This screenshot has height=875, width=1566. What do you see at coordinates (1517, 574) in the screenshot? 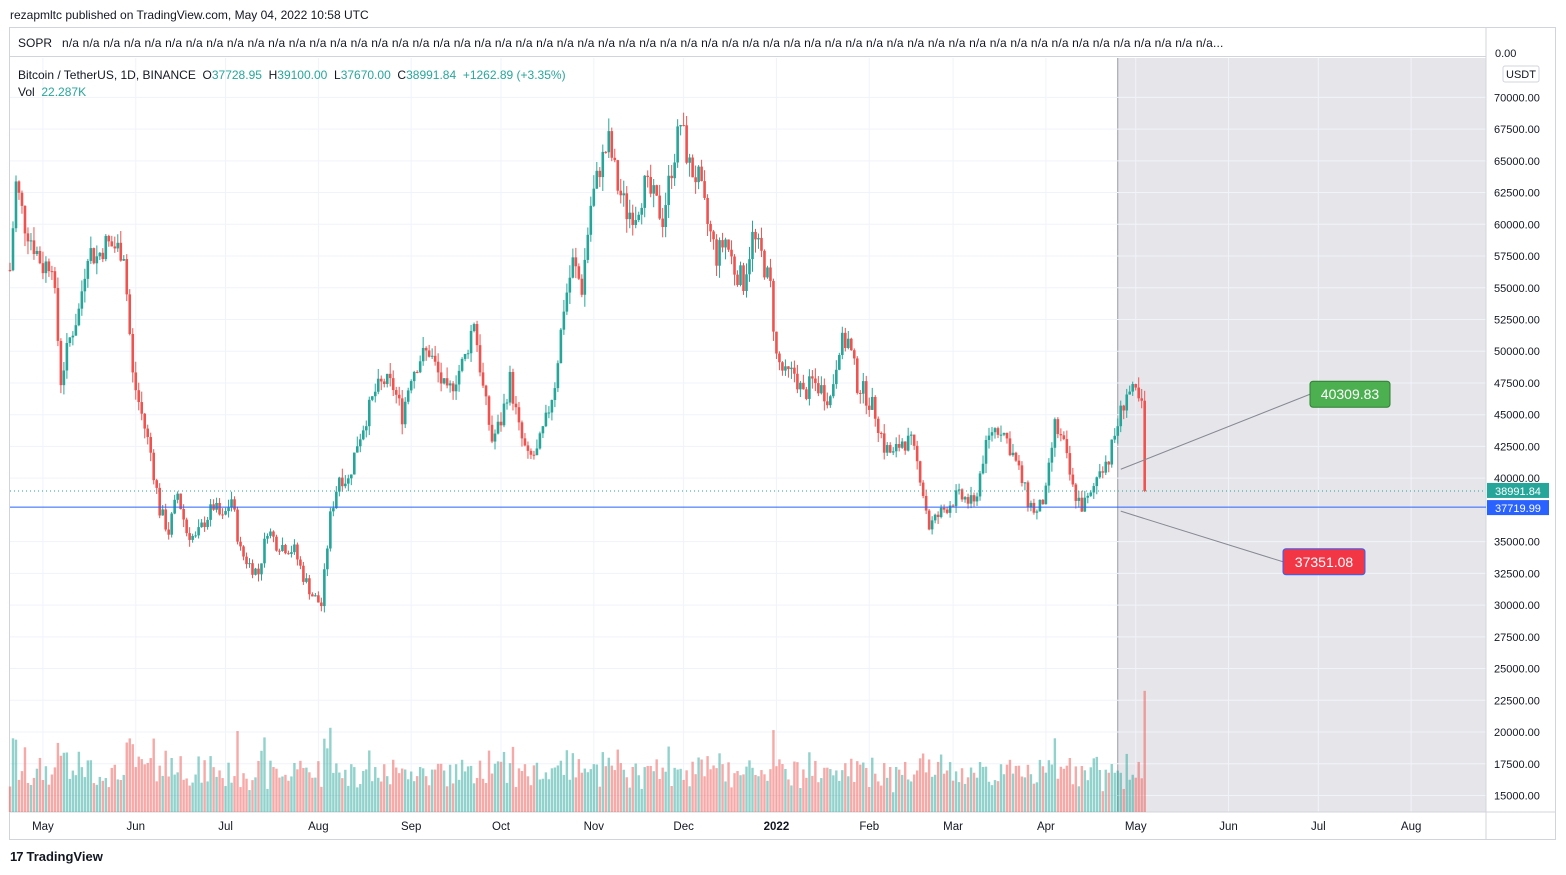
I see `y-tick-label: 32500.00` at bounding box center [1517, 574].